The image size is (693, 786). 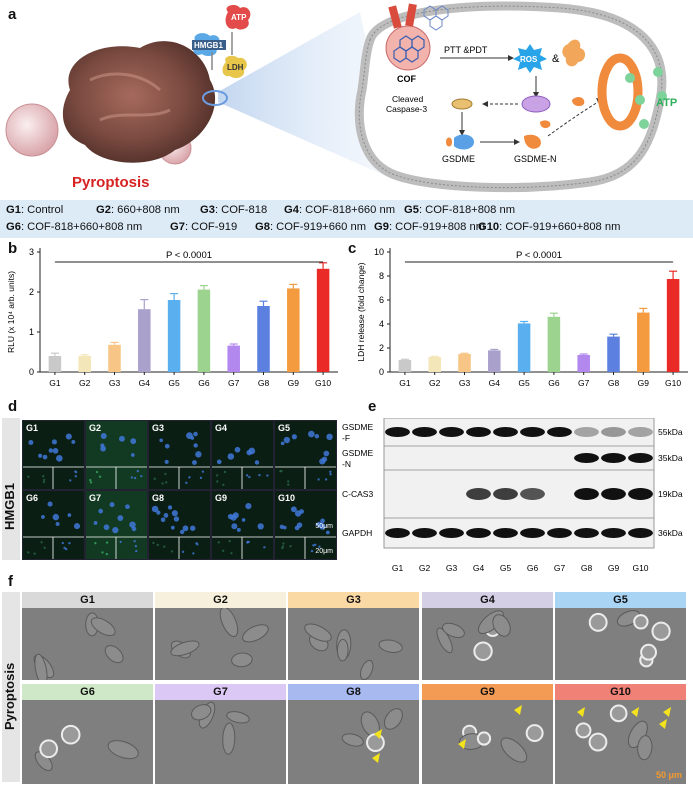 What do you see at coordinates (242, 525) in the screenshot?
I see `micrograph-g9: G9` at bounding box center [242, 525].